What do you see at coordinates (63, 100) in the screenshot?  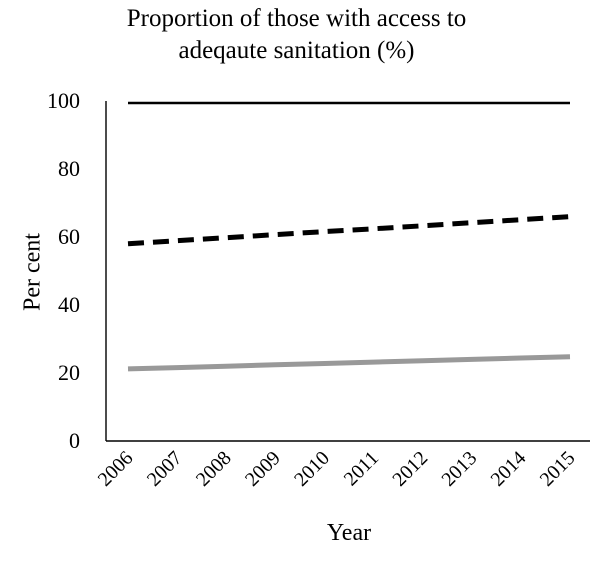 I see `y-tick-label: 100` at bounding box center [63, 100].